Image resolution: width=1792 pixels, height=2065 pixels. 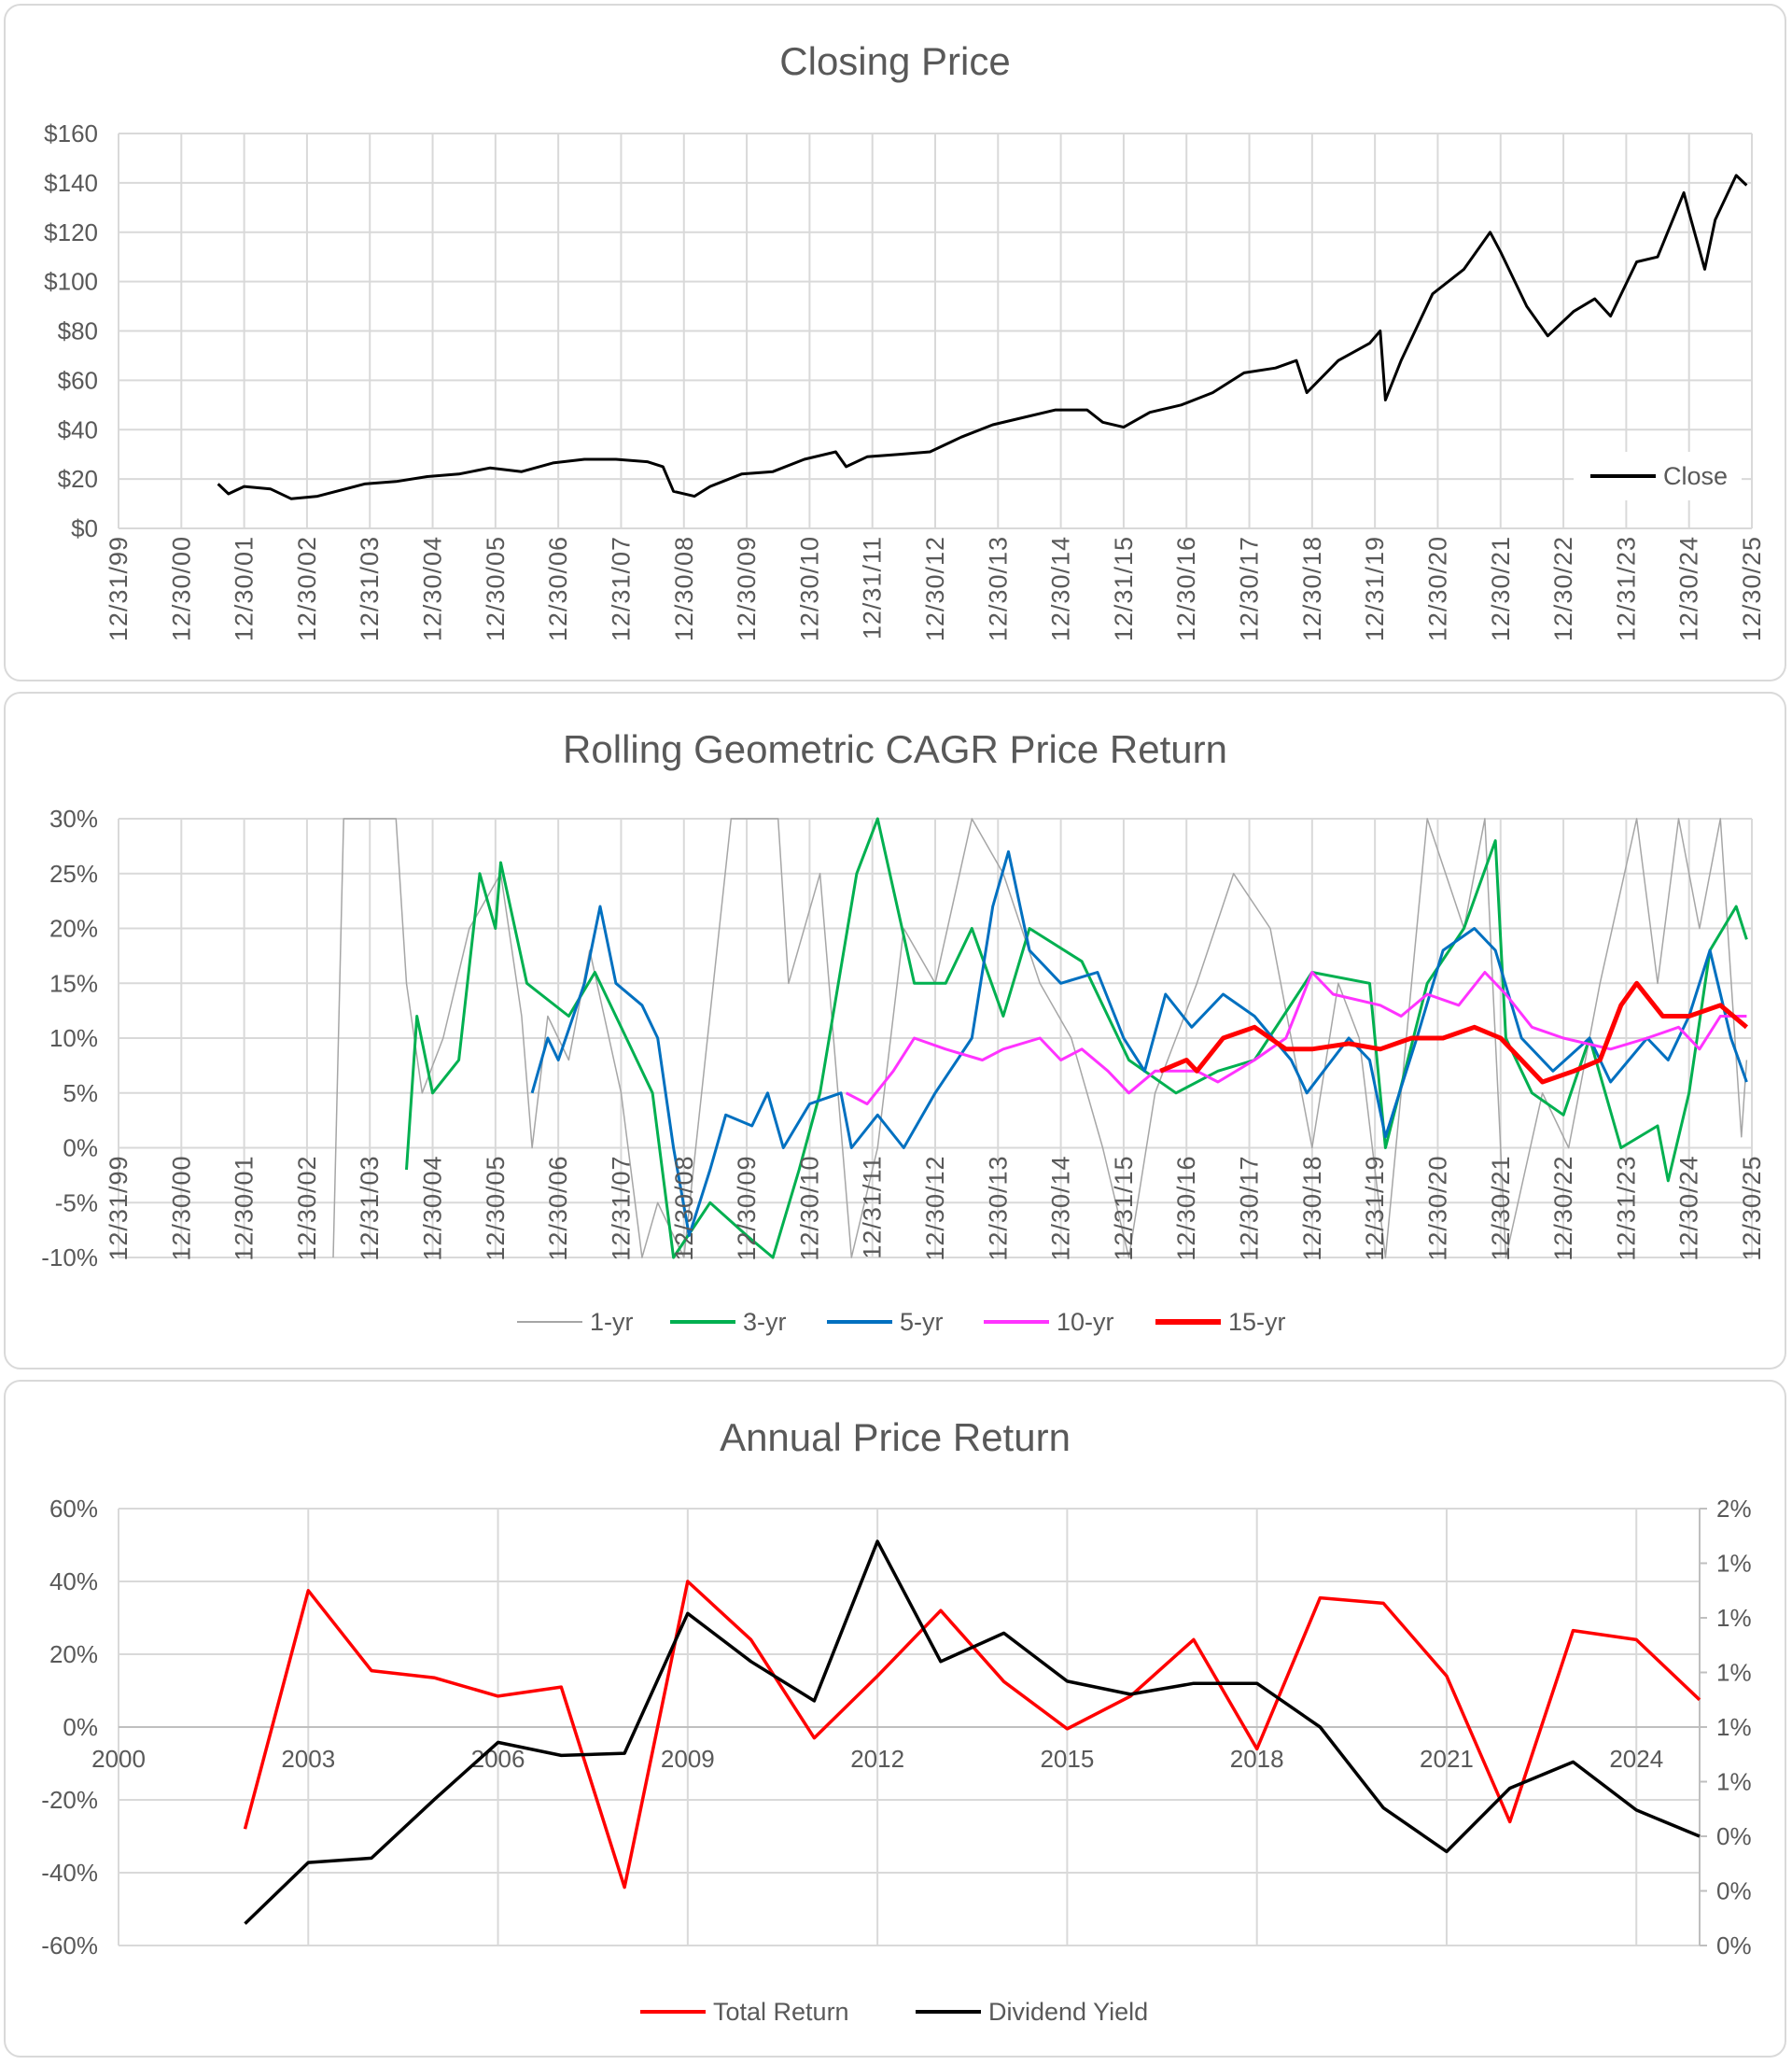 I want to click on x-tick-label: 12/30/08, so click(x=684, y=588).